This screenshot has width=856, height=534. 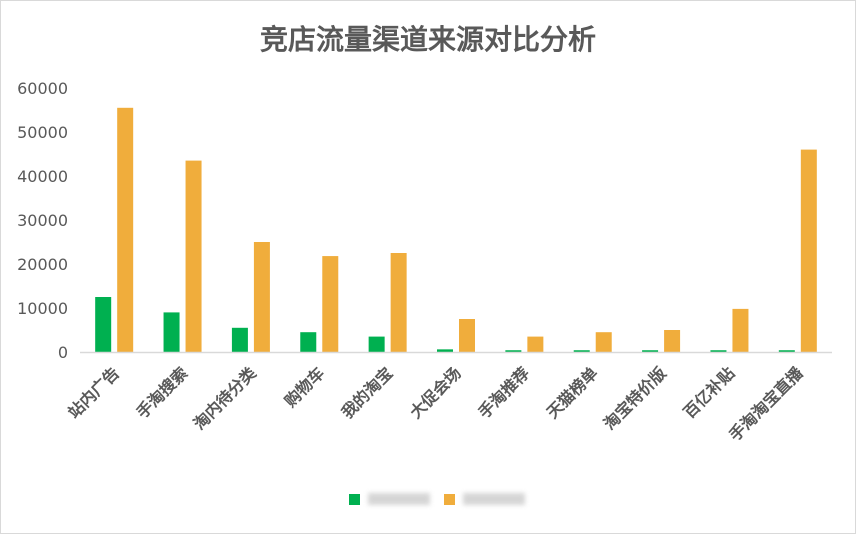 I want to click on x-tick-label: 淘内待分类, so click(x=225, y=398).